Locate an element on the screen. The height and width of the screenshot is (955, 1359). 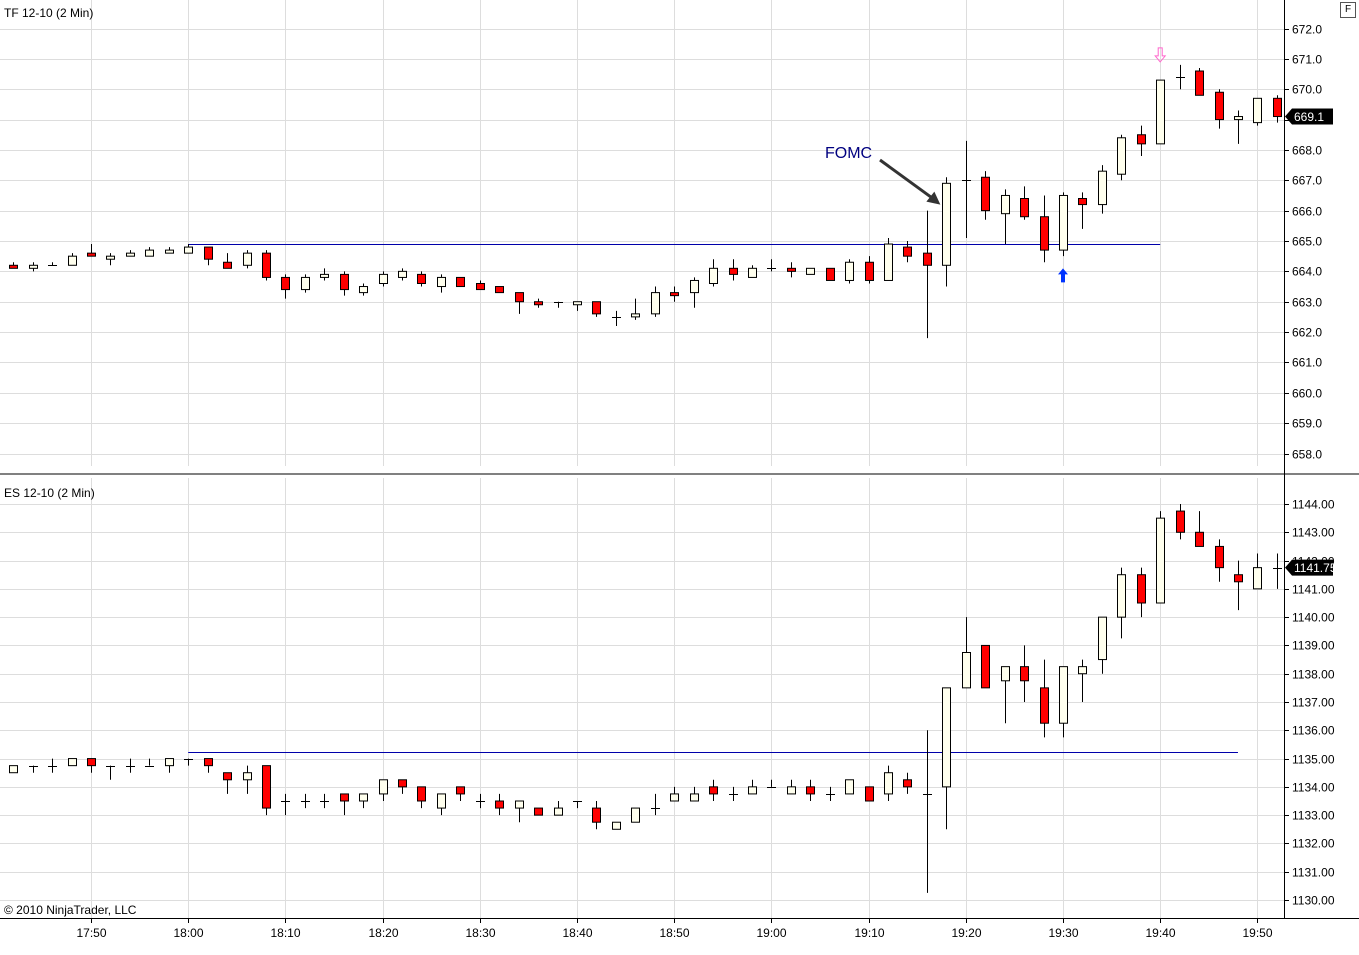
fomc-arrow-line is located at coordinates (907, 179).